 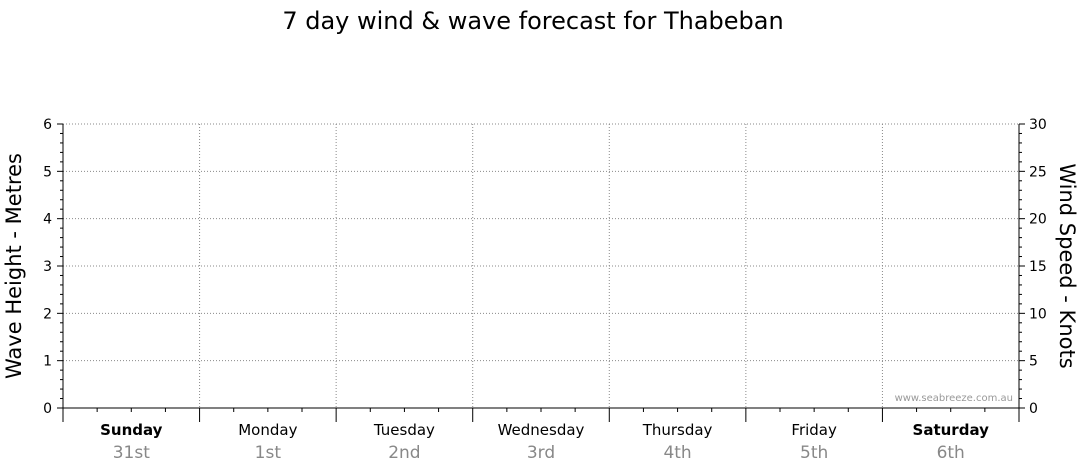 I want to click on y-axis-left-title: Wave Height - Metres, so click(x=14, y=266).